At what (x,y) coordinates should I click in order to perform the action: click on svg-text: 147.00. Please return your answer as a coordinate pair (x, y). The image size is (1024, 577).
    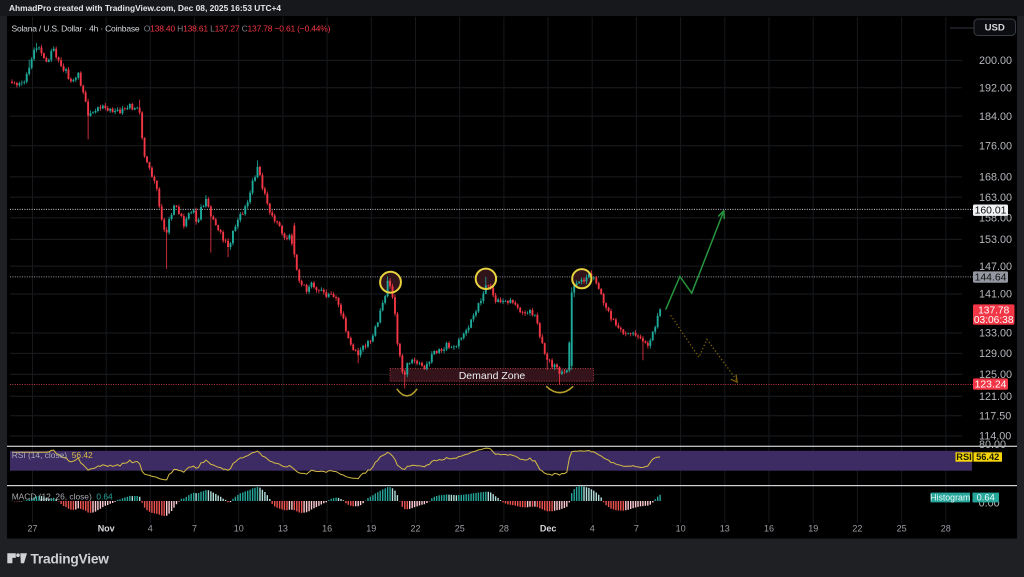
    Looking at the image, I should click on (995, 267).